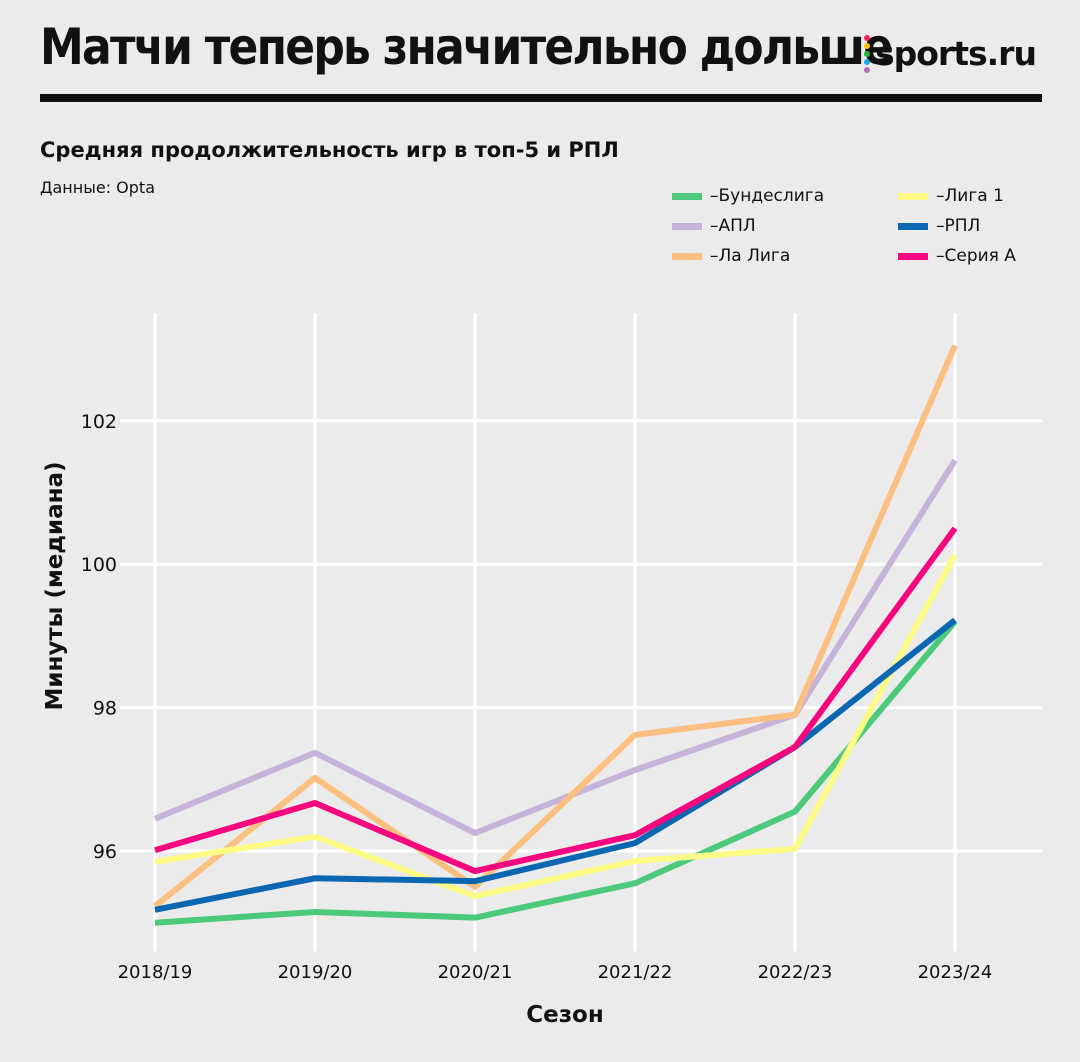 The height and width of the screenshot is (1062, 1080). What do you see at coordinates (956, 53) in the screenshot?
I see `logo-text: sports.ru` at bounding box center [956, 53].